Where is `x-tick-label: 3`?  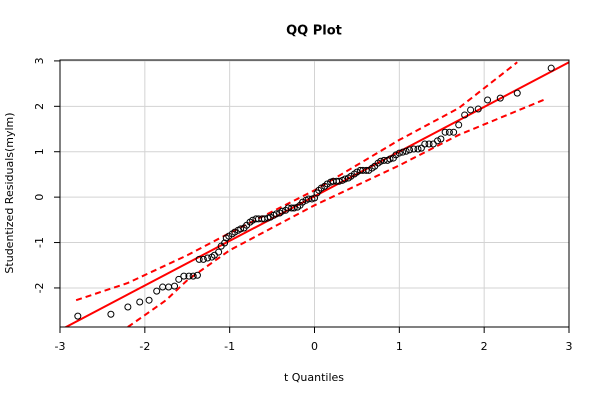 x-tick-label: 3 is located at coordinates (569, 346).